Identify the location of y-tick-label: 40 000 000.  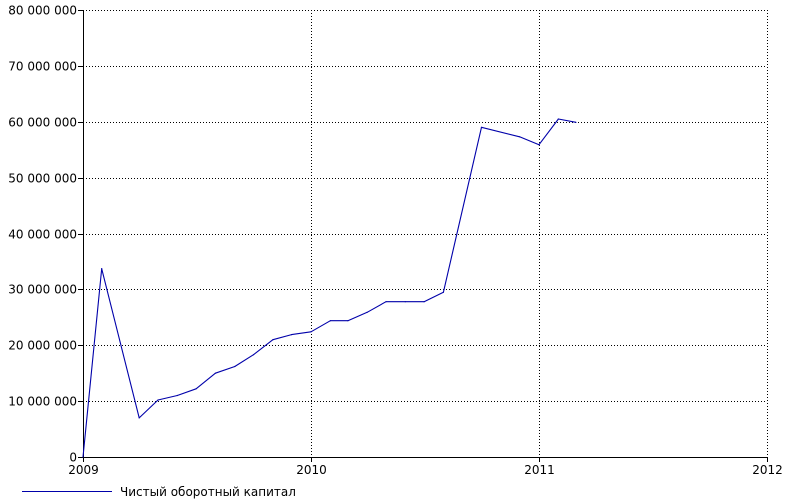
(42, 235).